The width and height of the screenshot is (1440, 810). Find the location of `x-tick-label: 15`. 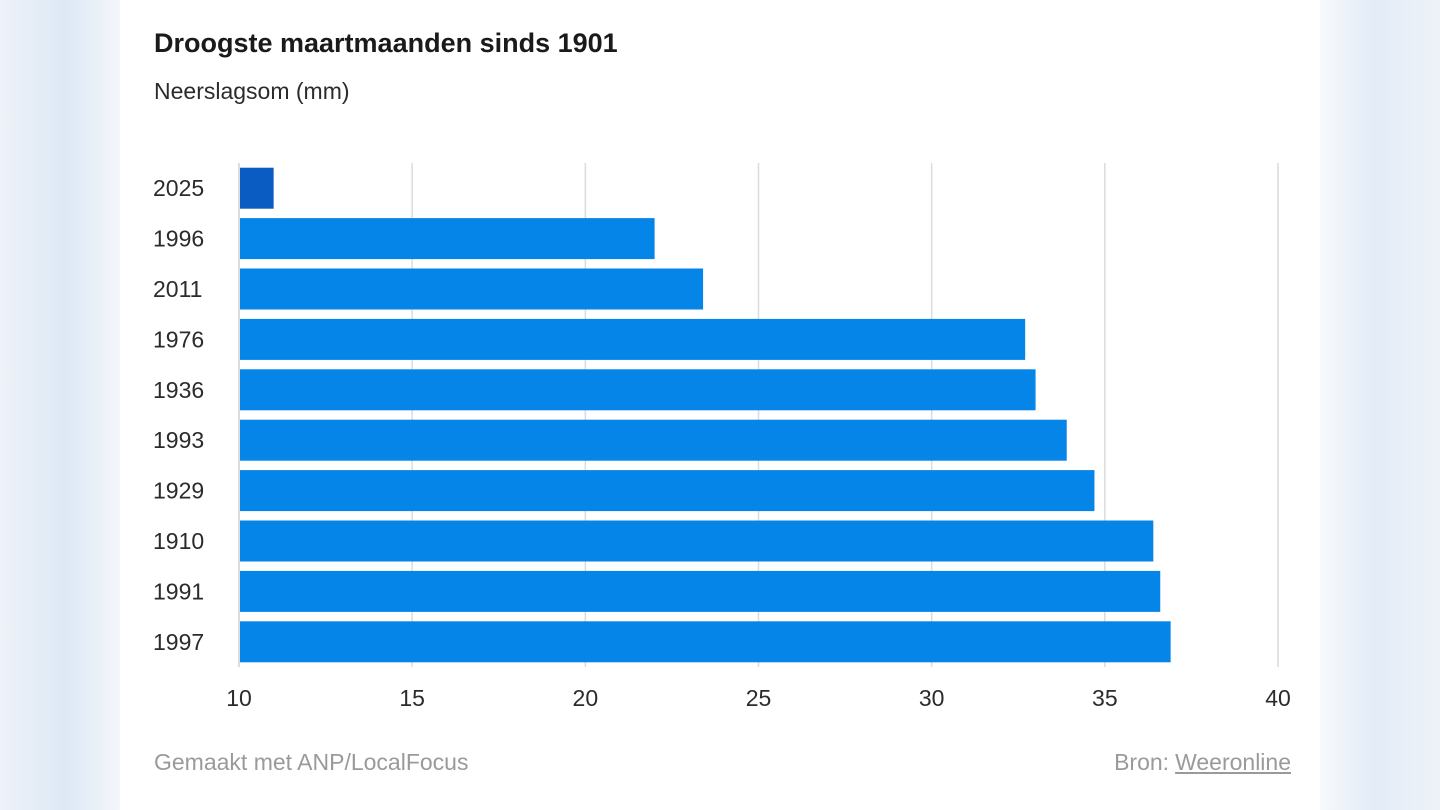

x-tick-label: 15 is located at coordinates (412, 698).